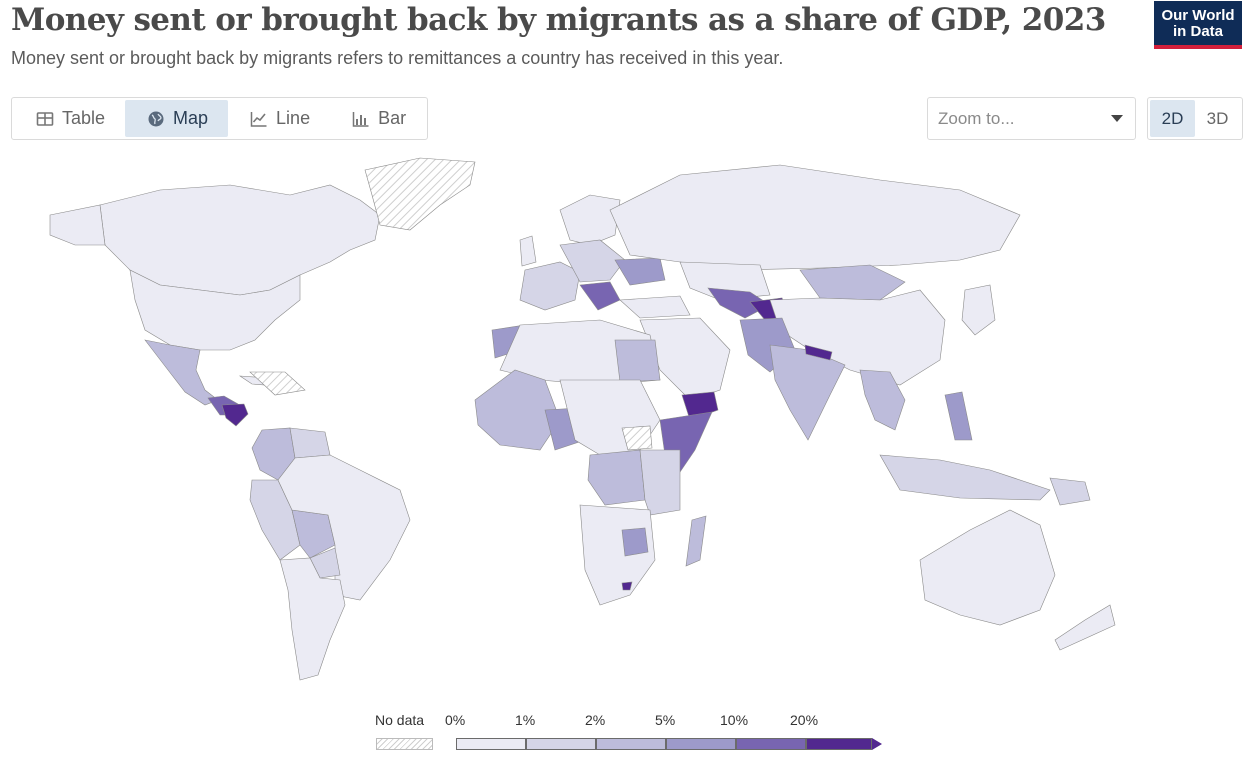 Image resolution: width=1245 pixels, height=758 pixels. Describe the element at coordinates (696, 541) in the screenshot. I see `country-madagascar` at that location.